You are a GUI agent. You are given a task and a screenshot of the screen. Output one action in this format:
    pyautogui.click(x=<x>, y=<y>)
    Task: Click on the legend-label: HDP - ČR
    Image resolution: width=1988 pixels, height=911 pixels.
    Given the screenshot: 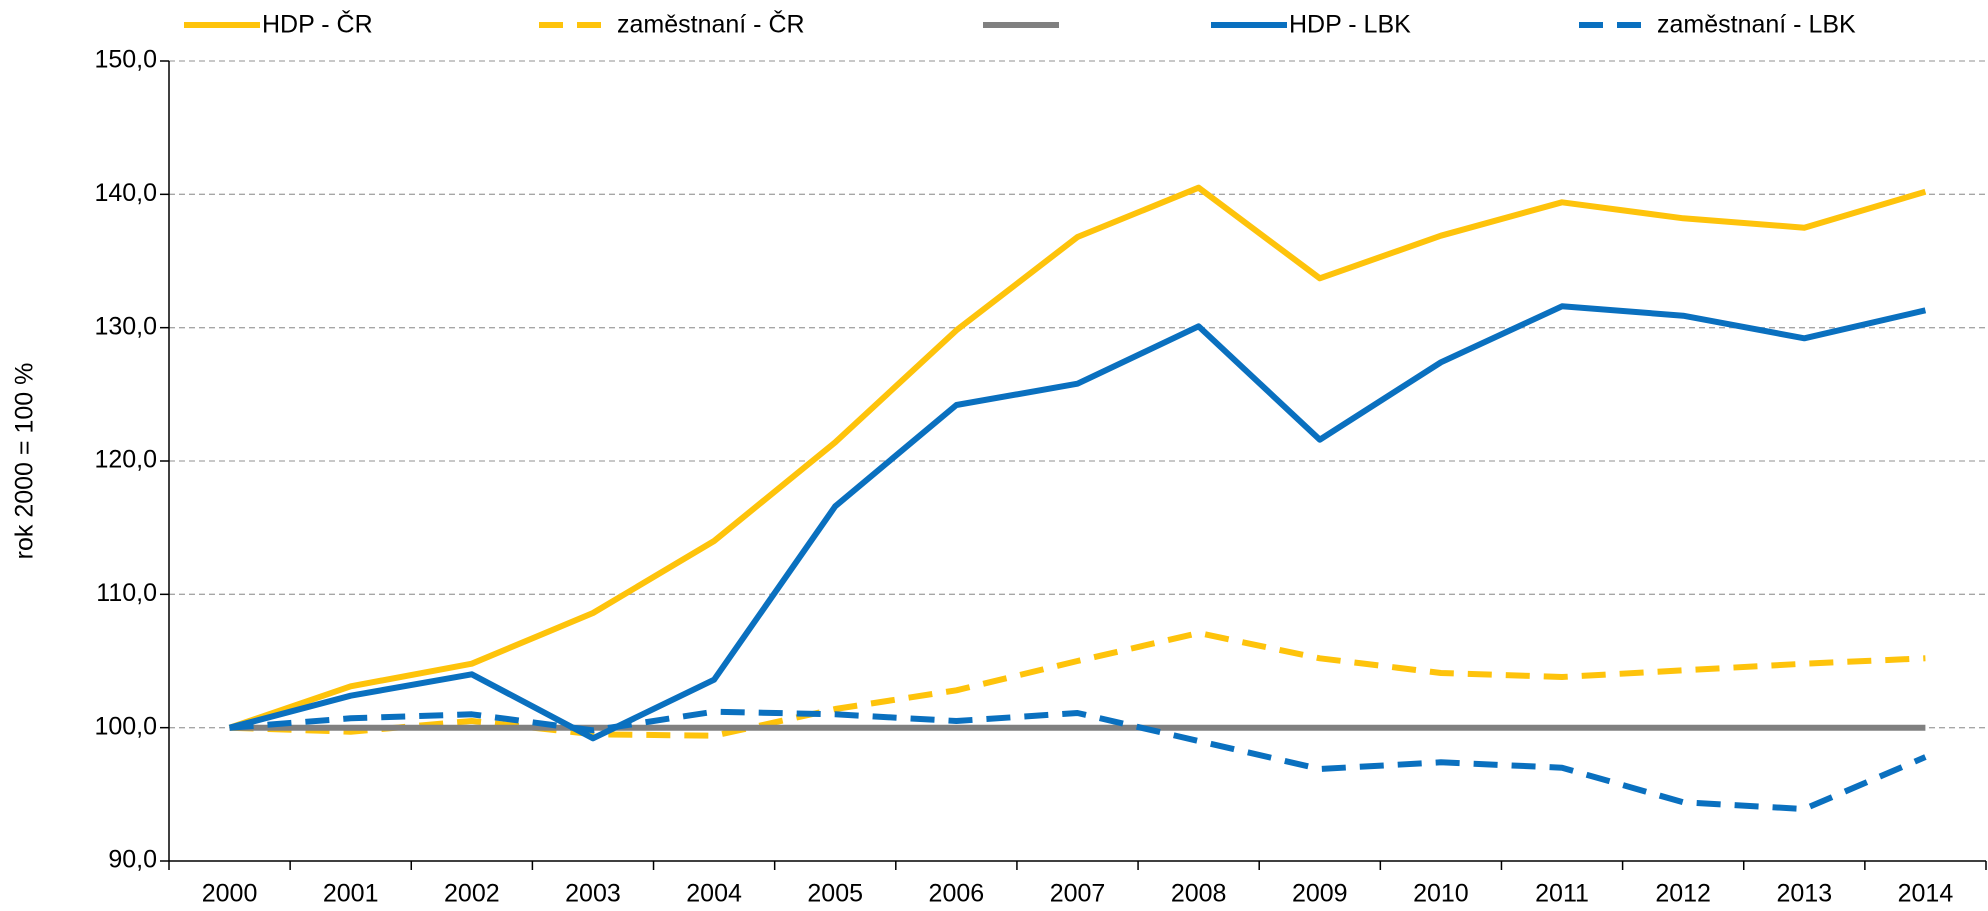 What is the action you would take?
    pyautogui.click(x=317, y=24)
    